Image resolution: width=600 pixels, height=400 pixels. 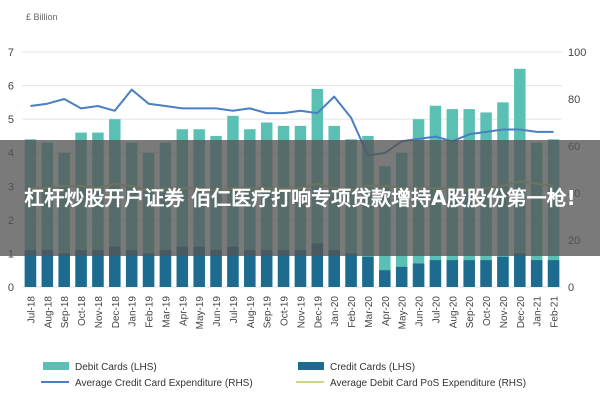 What do you see at coordinates (116, 367) in the screenshot?
I see `legend-label: Debit Cards (LHS)` at bounding box center [116, 367].